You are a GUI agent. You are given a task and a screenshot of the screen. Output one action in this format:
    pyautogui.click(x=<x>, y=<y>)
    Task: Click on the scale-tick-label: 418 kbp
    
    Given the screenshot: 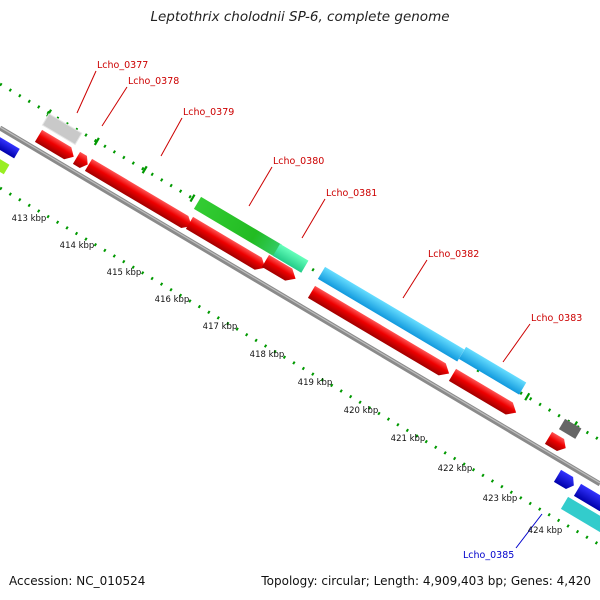 What is the action you would take?
    pyautogui.click(x=267, y=355)
    